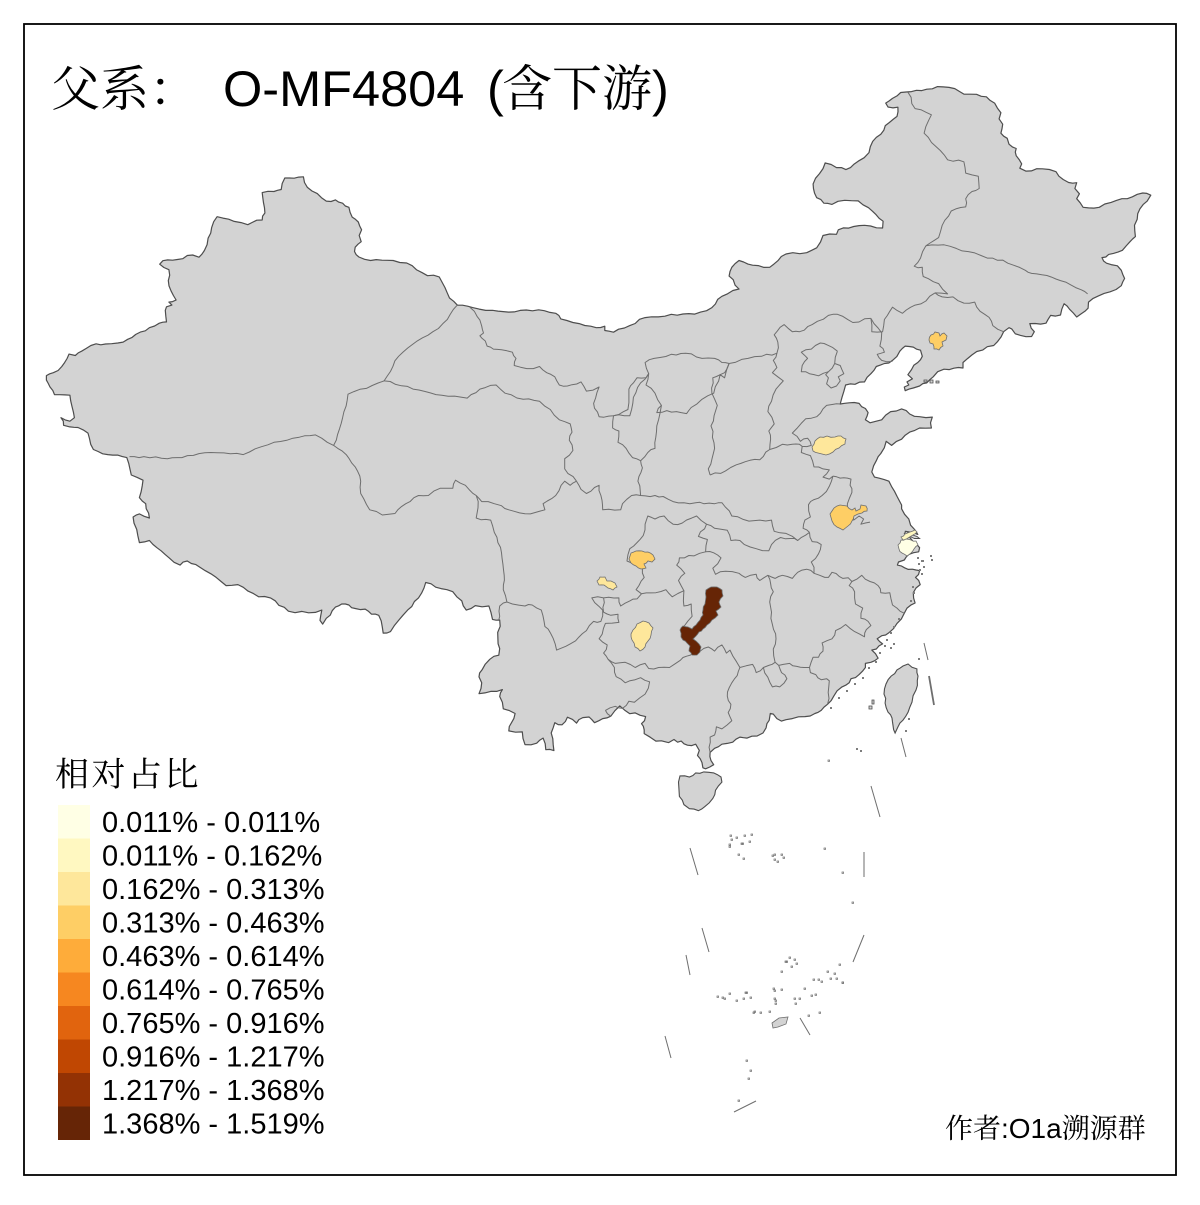  What do you see at coordinates (1031, 1128) in the screenshot?
I see `svg-text: :O1a` at bounding box center [1031, 1128].